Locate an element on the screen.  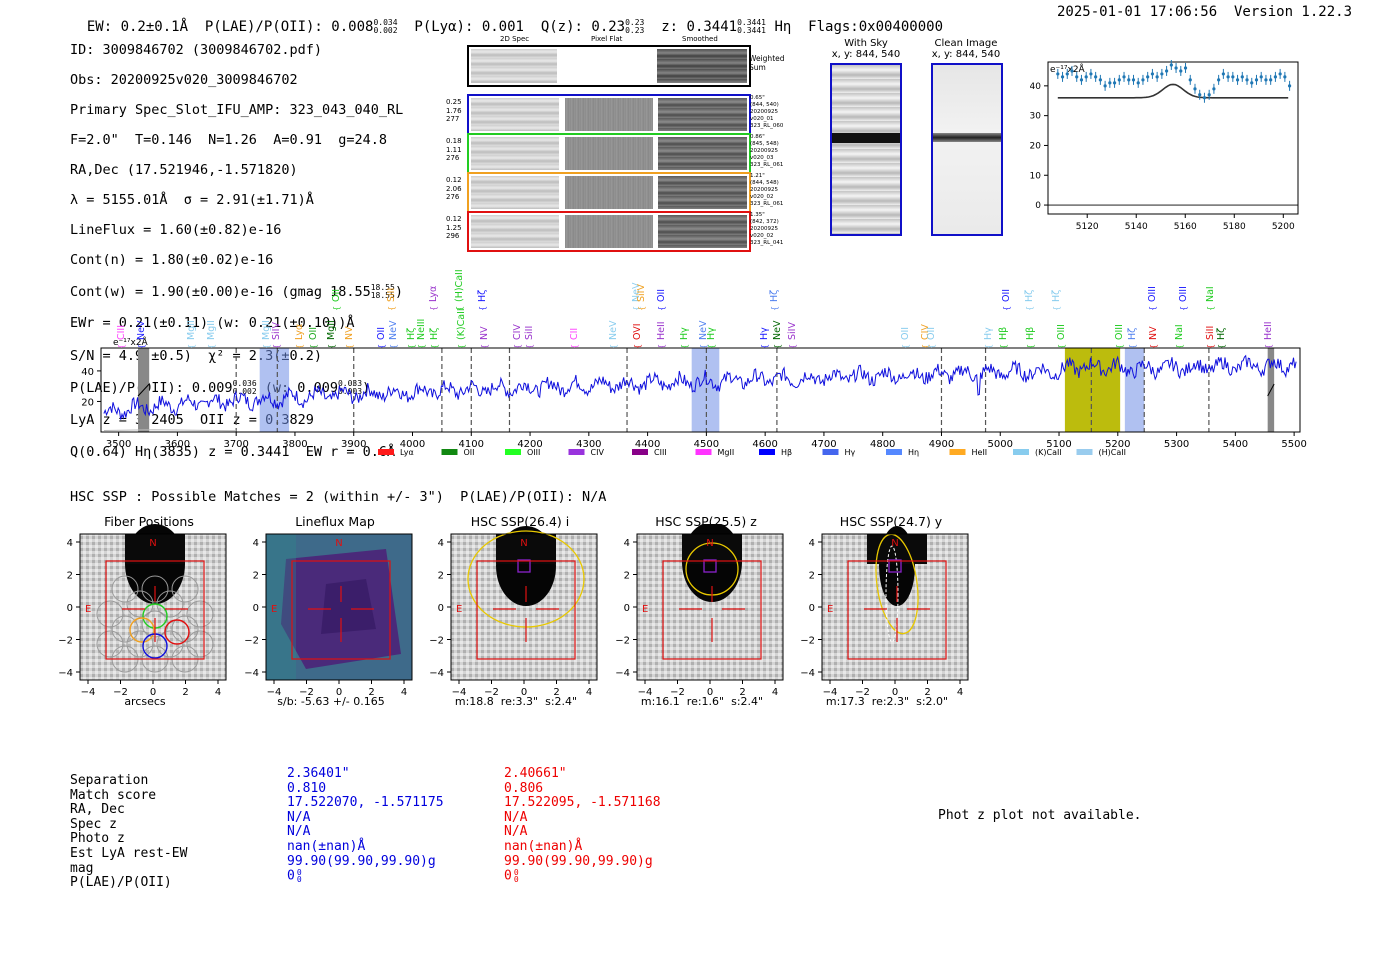
spectrum-shaded-region is located at coordinates (705, 390).